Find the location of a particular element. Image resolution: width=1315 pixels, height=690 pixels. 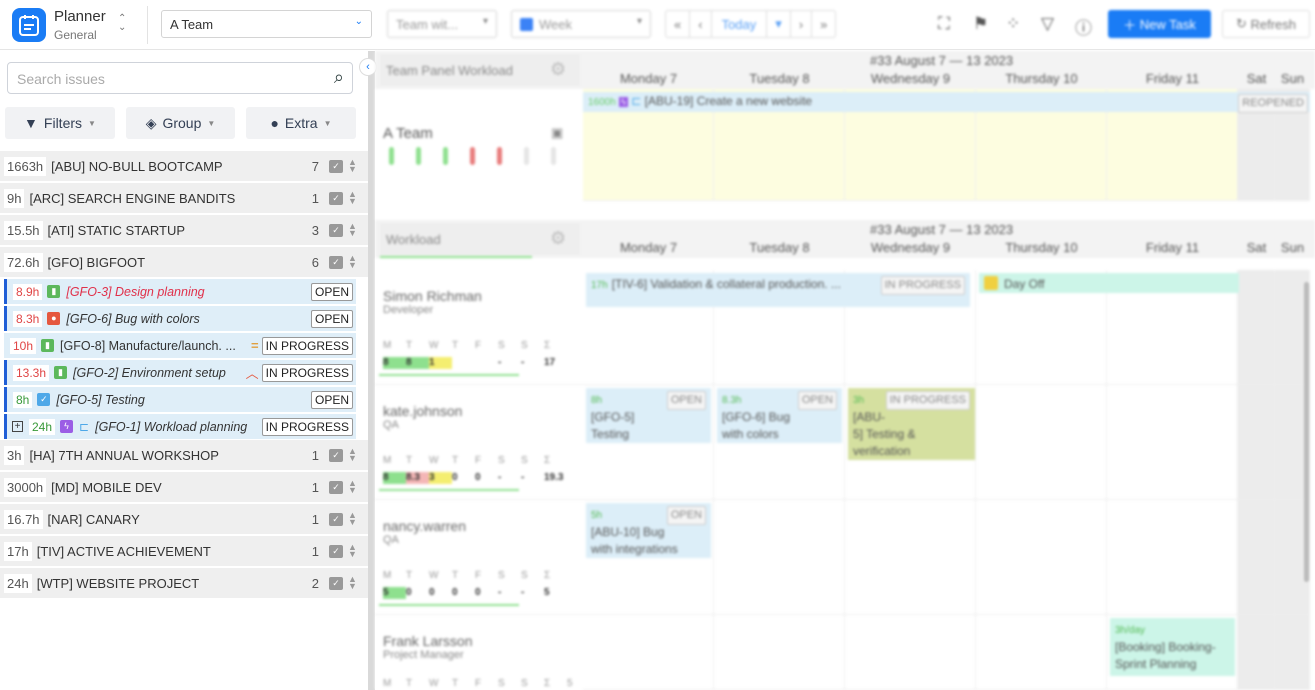

project-row: 16.7h [NAR] CANARY 1 ✓ ▲ ▼ is located at coordinates (184, 519).